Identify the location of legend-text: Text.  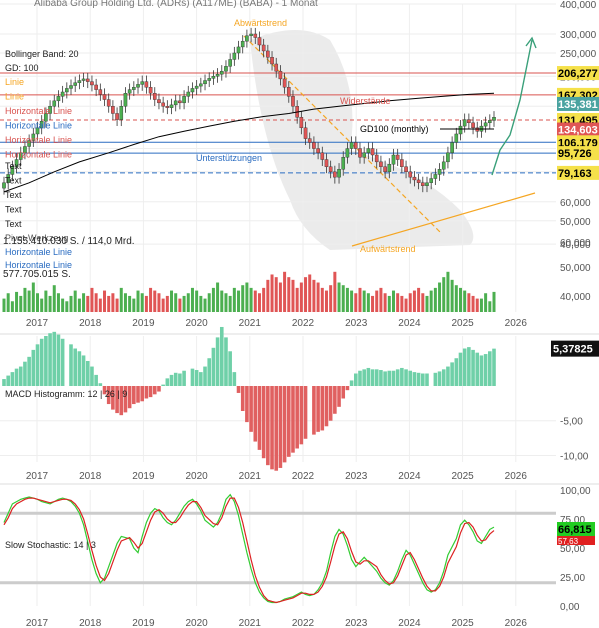
(13, 210).